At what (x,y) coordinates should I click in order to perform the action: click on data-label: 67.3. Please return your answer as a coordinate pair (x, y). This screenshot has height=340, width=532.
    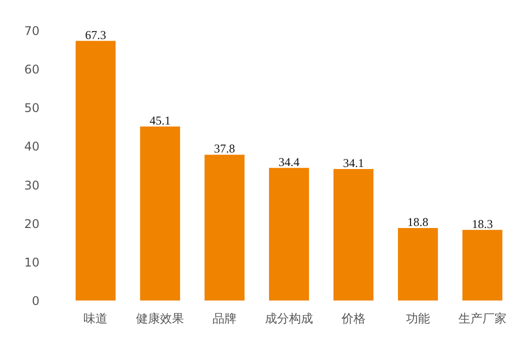
    Looking at the image, I should click on (95, 35).